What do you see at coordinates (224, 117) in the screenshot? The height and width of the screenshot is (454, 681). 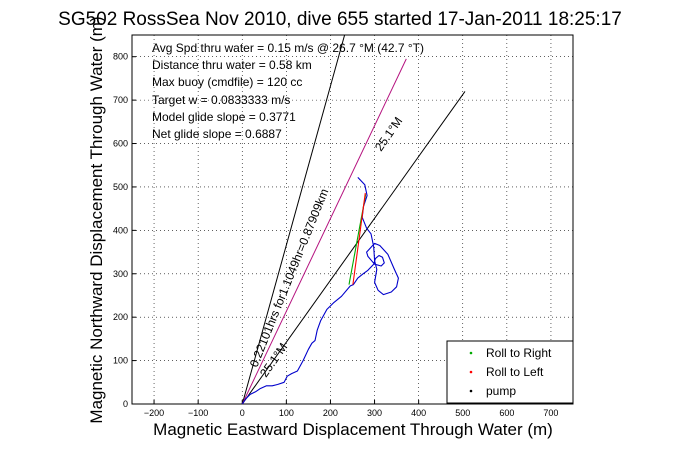 I see `annotation-line: Model glide slope = 0.3771` at bounding box center [224, 117].